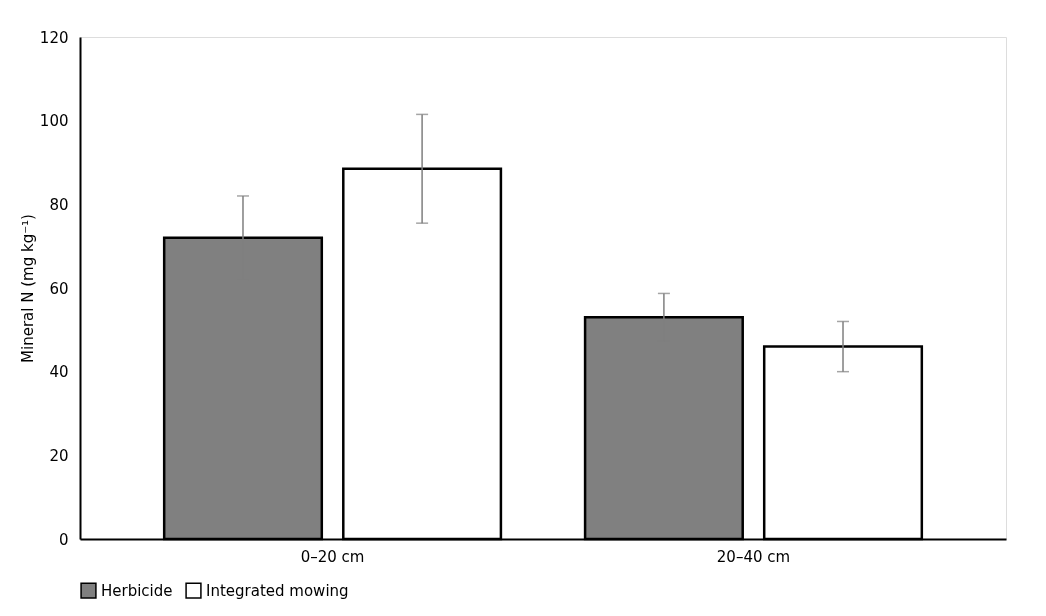 The height and width of the screenshot is (616, 1046). I want to click on y-tick-label: 80, so click(59, 204).